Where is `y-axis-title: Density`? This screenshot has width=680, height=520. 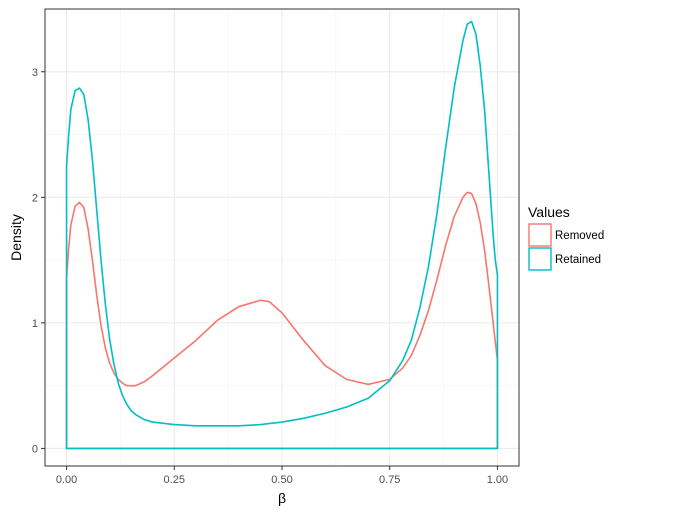 y-axis-title: Density is located at coordinates (16, 237).